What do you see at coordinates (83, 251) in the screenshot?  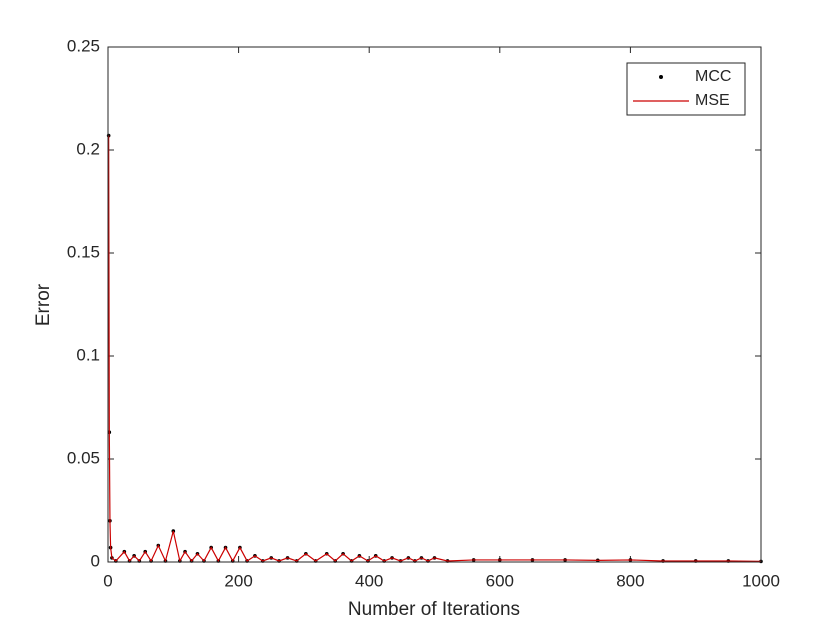 I see `y-tick-label: 0.15` at bounding box center [83, 251].